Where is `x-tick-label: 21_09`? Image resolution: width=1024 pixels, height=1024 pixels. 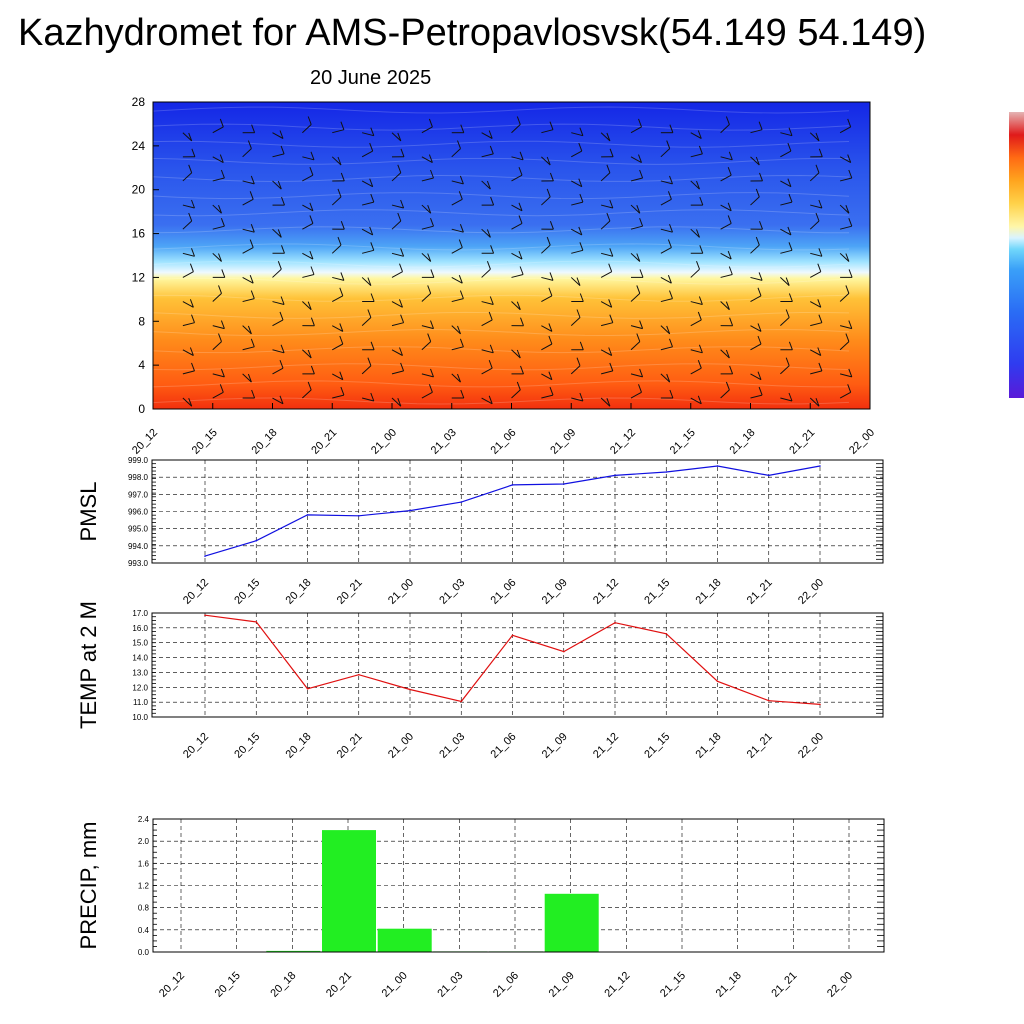 x-tick-label: 21_09 is located at coordinates (555, 592).